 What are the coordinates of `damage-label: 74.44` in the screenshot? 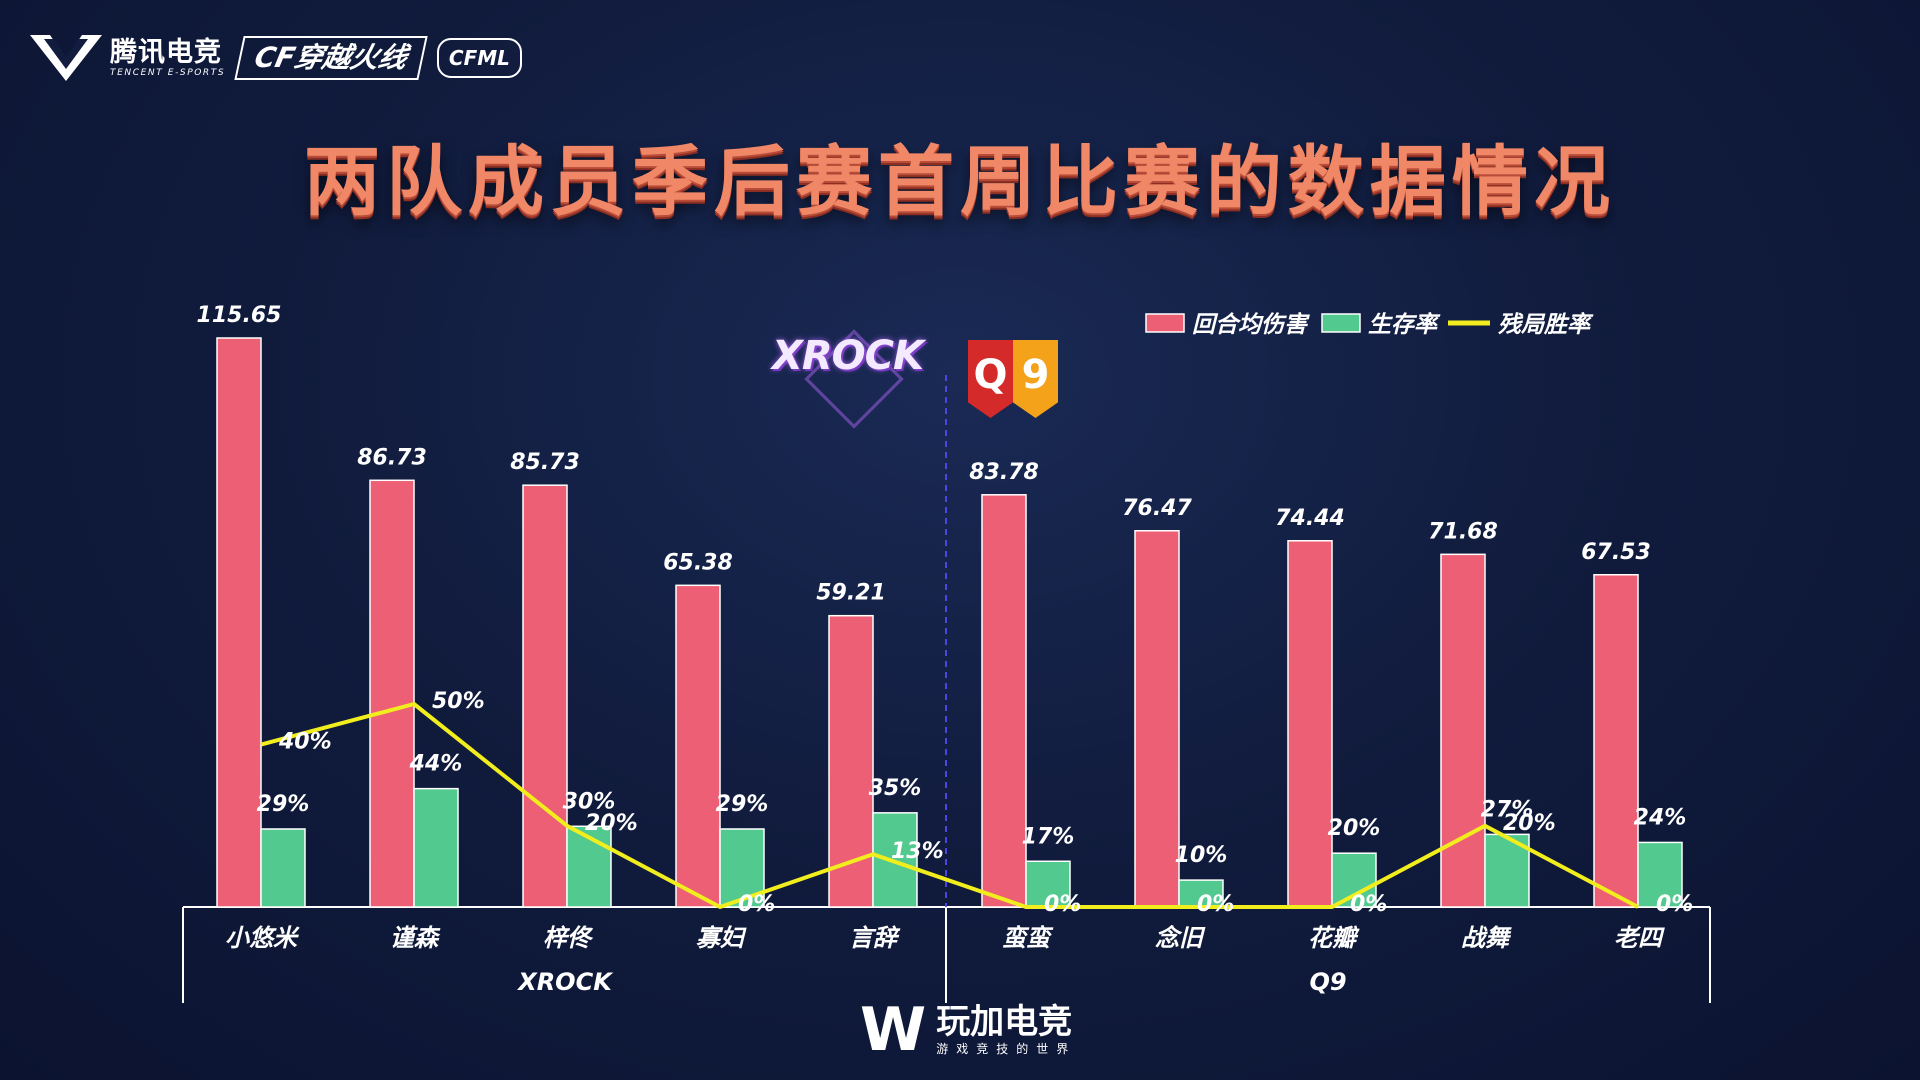 It's located at (1310, 518).